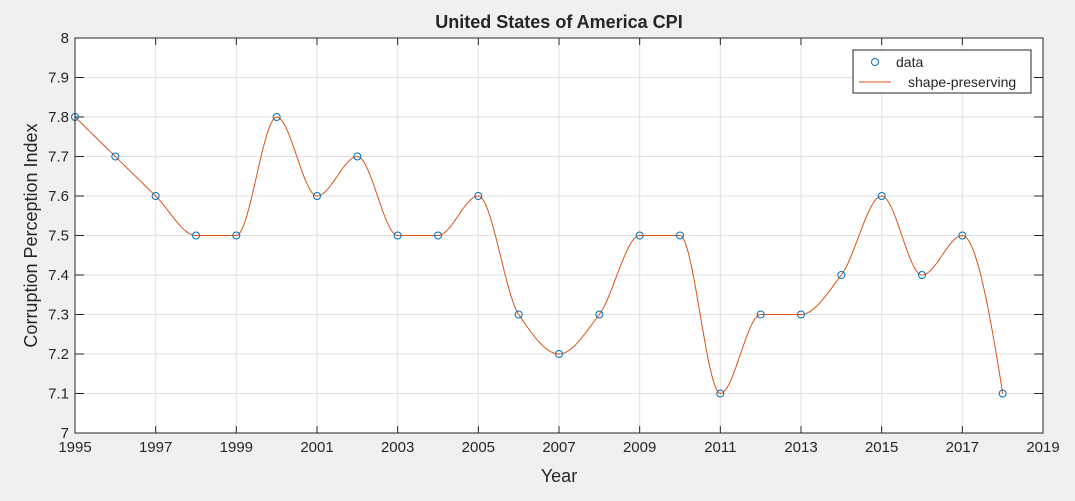 This screenshot has height=501, width=1075. Describe the element at coordinates (1042, 447) in the screenshot. I see `x-tick-label: 2019` at that location.